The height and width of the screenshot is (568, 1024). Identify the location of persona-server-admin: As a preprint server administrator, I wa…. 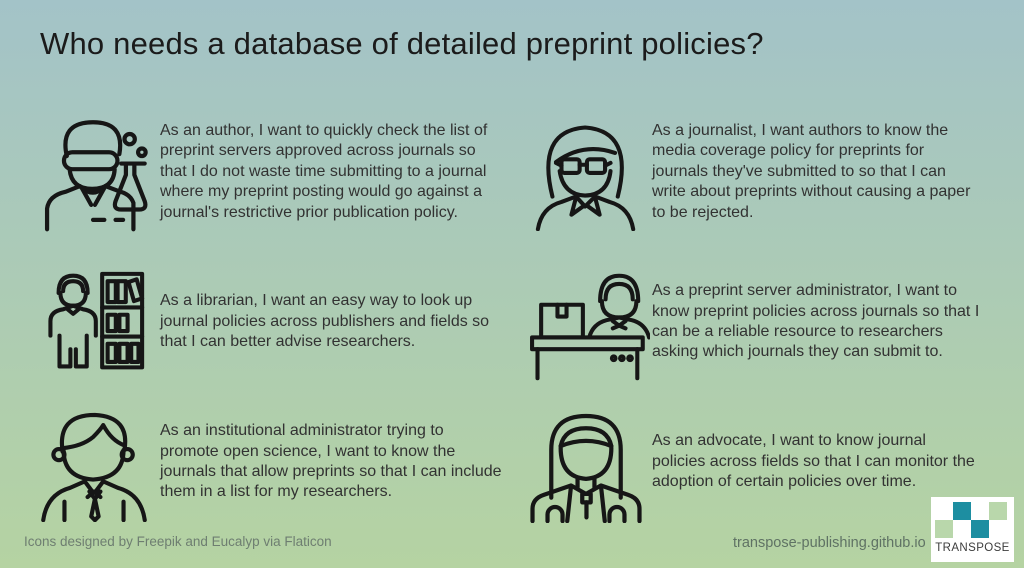
(765, 322).